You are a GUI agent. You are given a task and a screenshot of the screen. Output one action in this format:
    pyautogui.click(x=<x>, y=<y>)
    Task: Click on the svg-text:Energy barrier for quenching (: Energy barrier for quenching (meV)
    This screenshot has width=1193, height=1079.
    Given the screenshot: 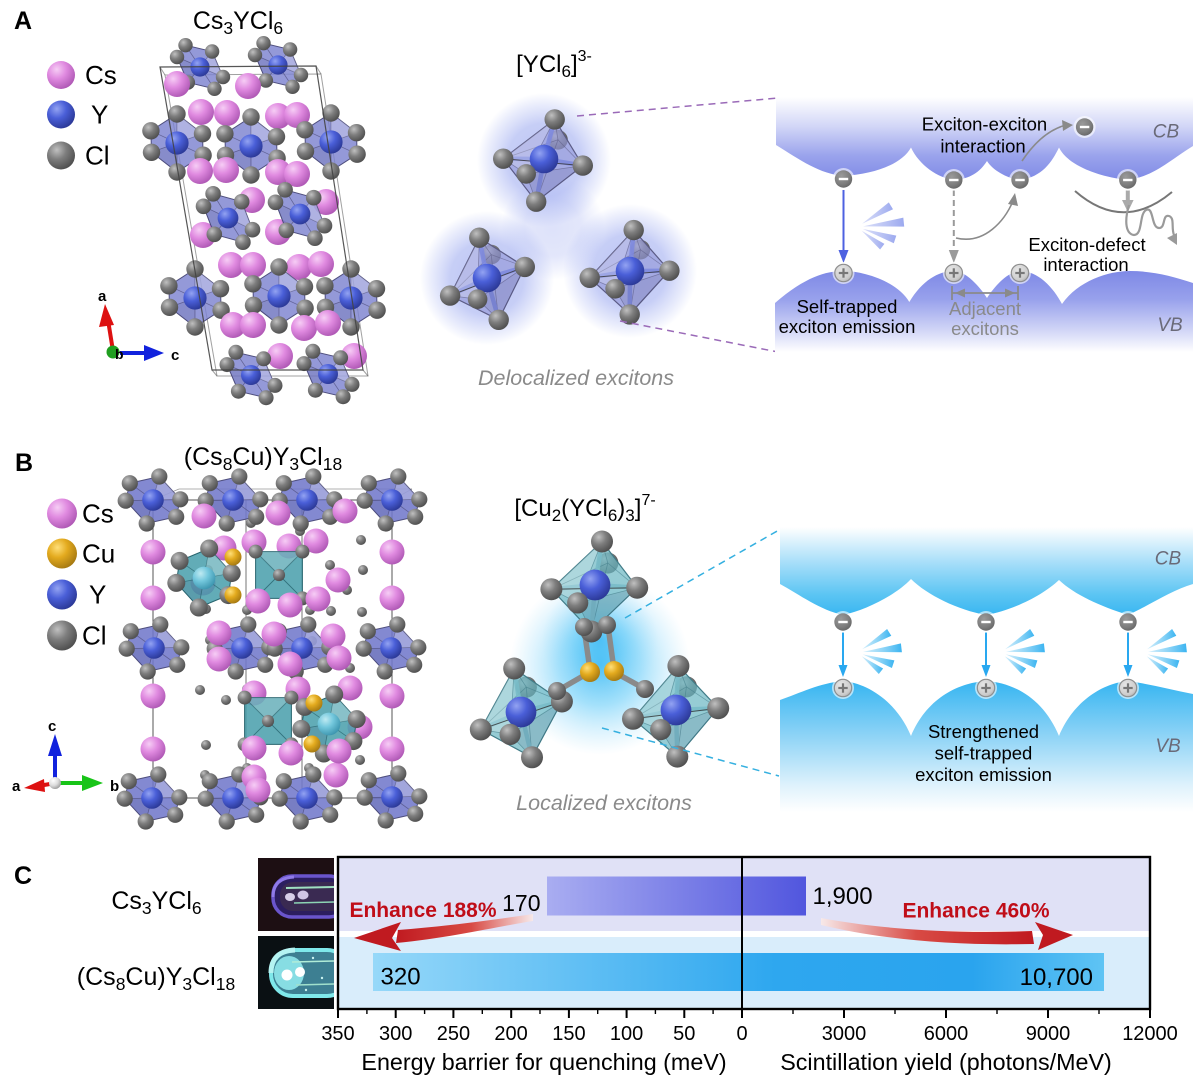 What is the action you would take?
    pyautogui.click(x=543, y=1062)
    